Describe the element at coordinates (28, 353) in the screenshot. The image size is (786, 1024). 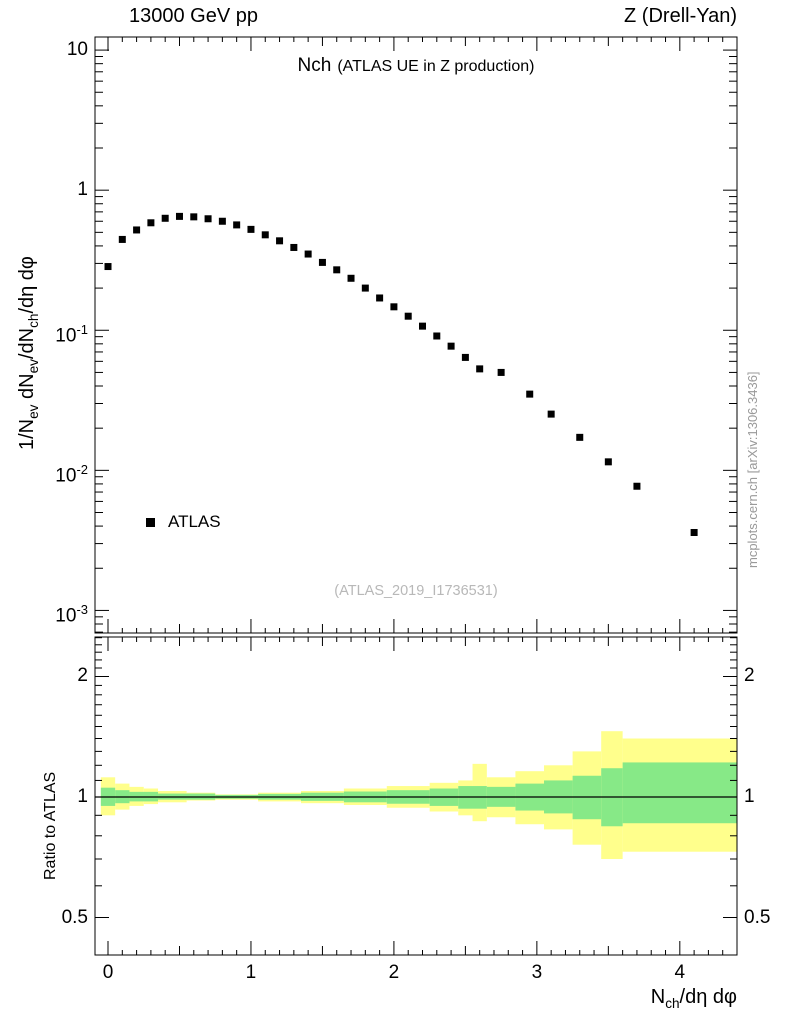
I see `y-axis-label-top-panel: 1/Nev dNev/dNch/dη dφ` at that location.